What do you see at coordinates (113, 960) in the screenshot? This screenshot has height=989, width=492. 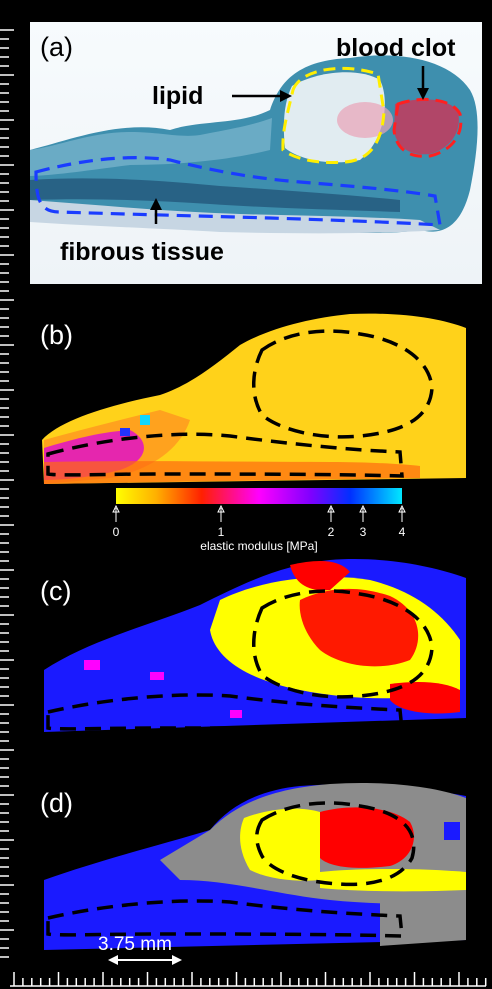 I see `scale-bar-left-arrowhead` at bounding box center [113, 960].